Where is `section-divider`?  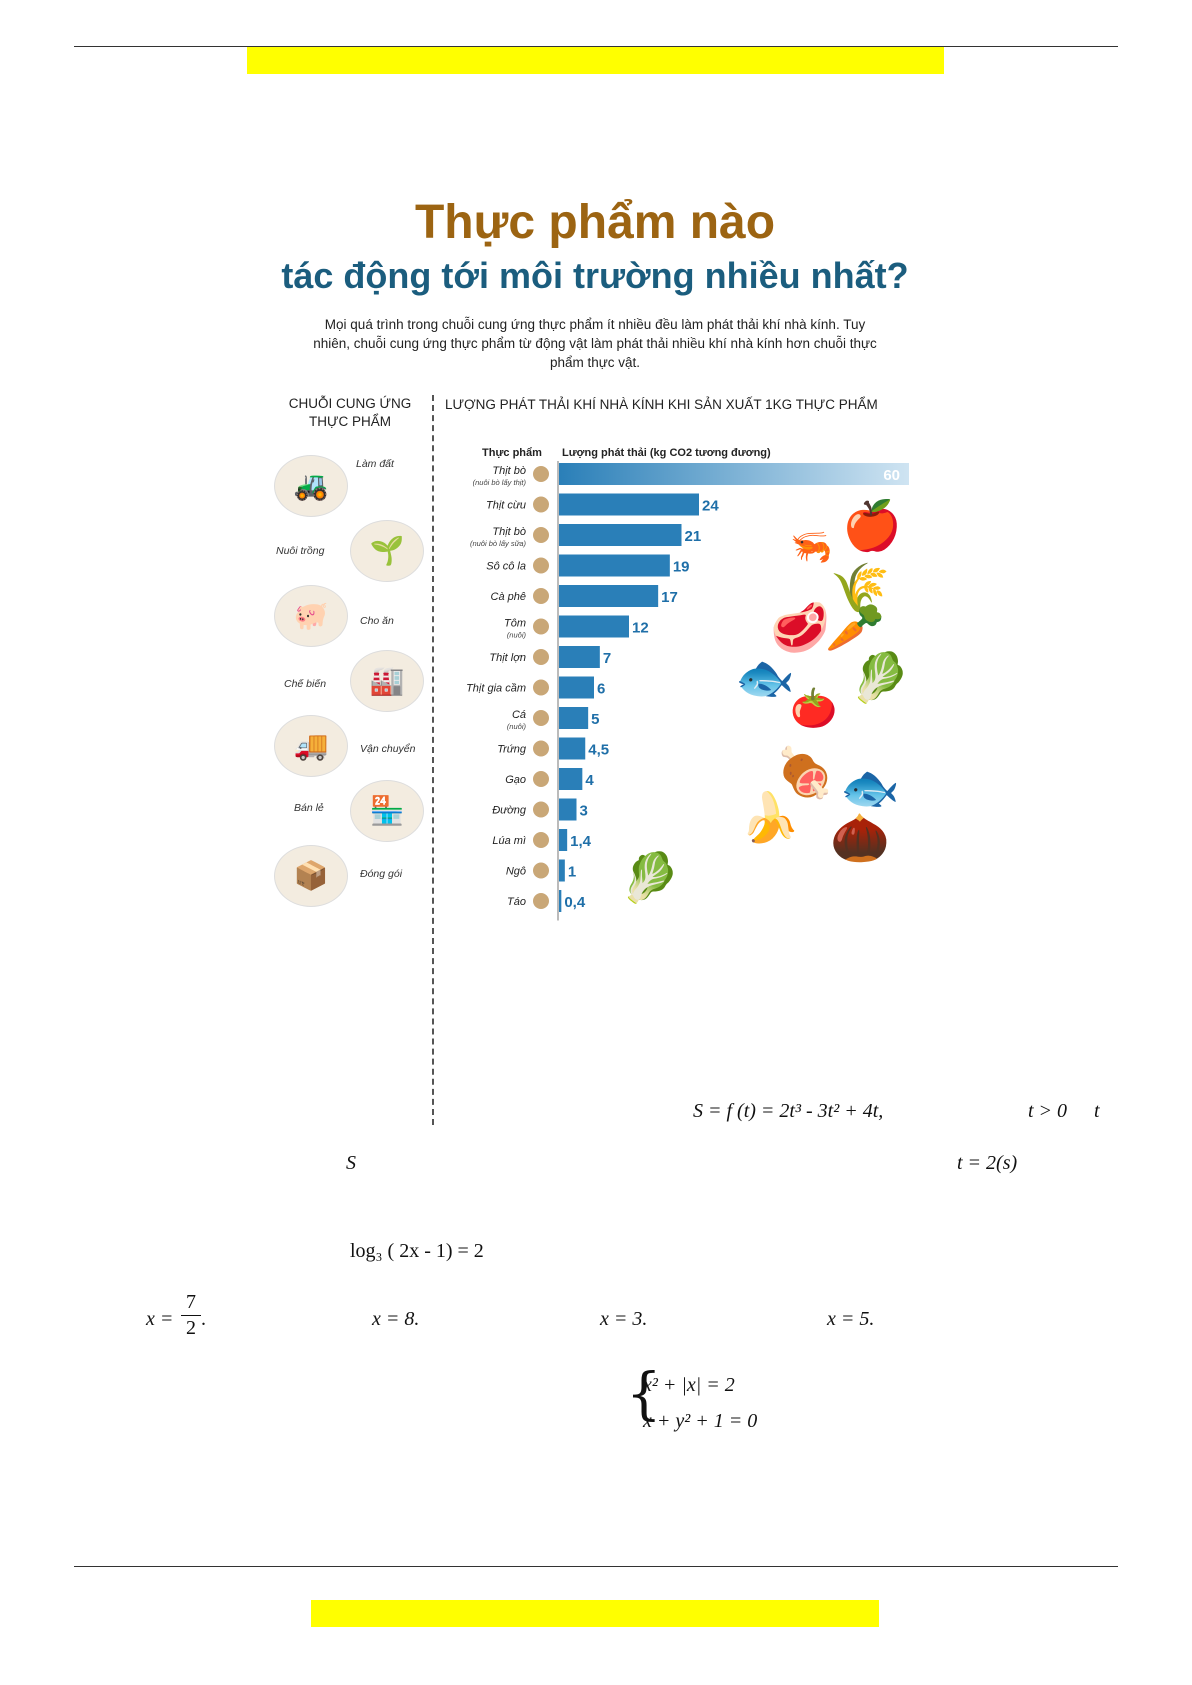
section-divider is located at coordinates (433, 760).